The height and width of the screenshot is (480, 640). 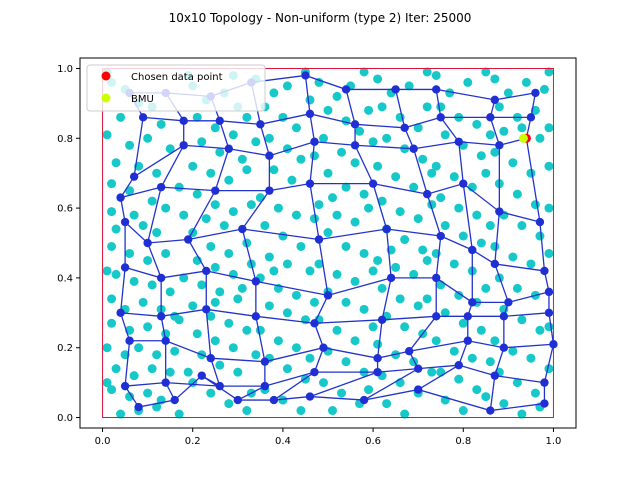 What do you see at coordinates (283, 441) in the screenshot?
I see `x-tick-label: 0.4` at bounding box center [283, 441].